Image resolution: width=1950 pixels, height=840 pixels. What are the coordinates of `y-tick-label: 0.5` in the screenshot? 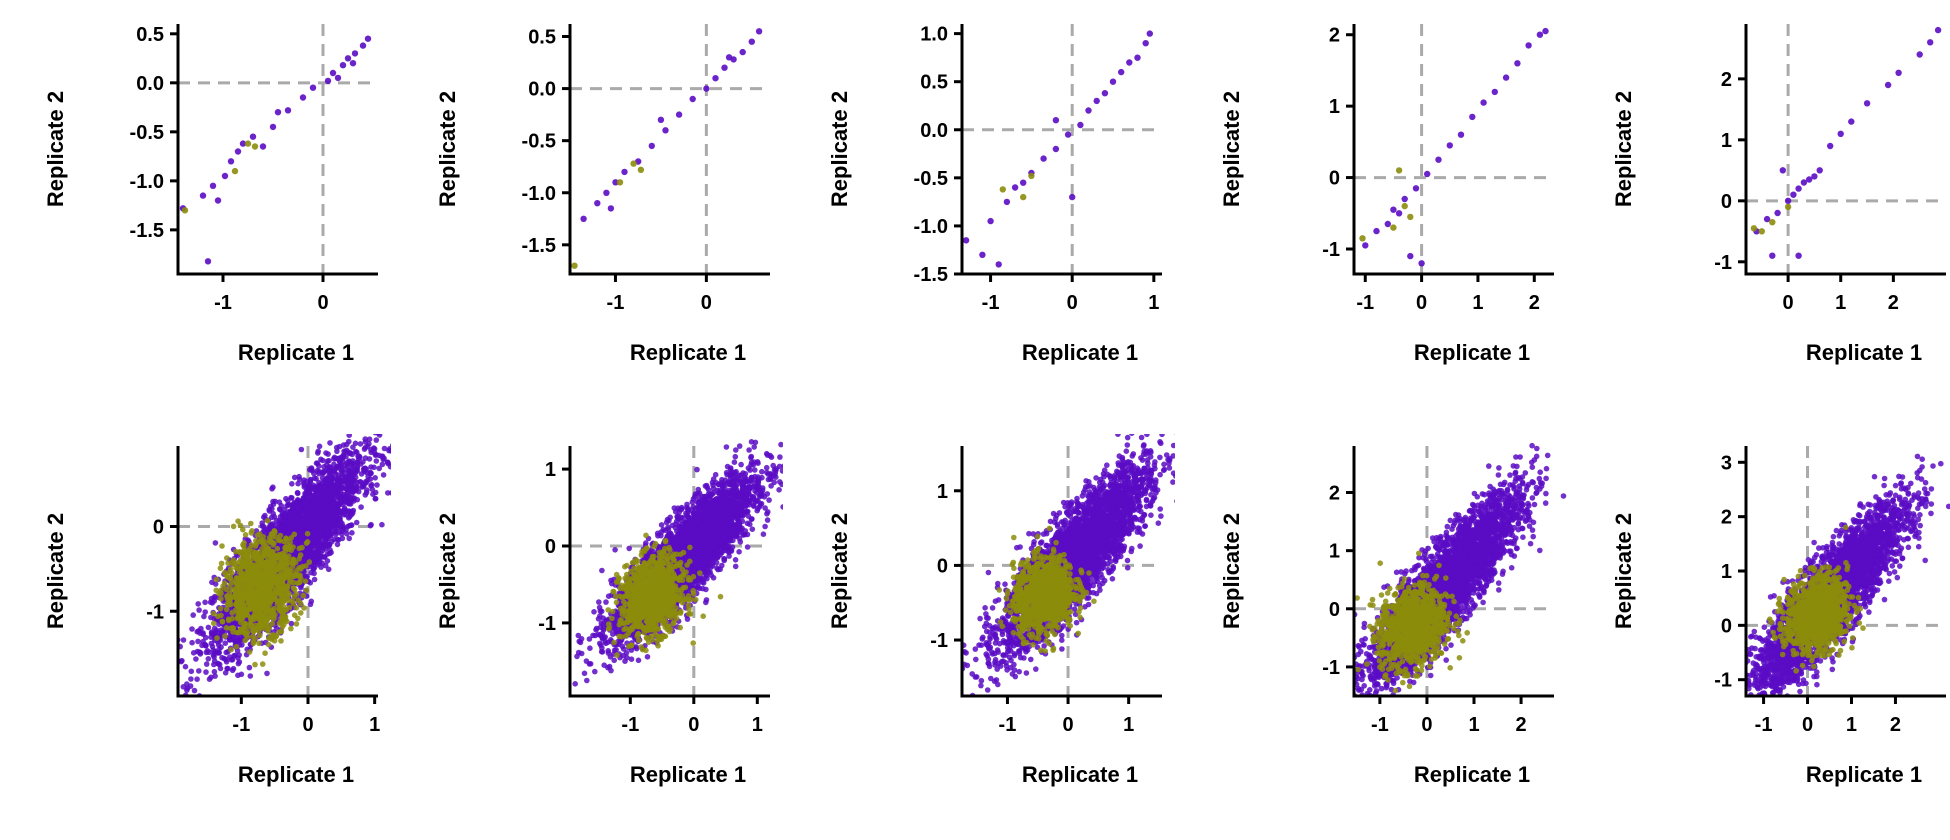 It's located at (934, 83).